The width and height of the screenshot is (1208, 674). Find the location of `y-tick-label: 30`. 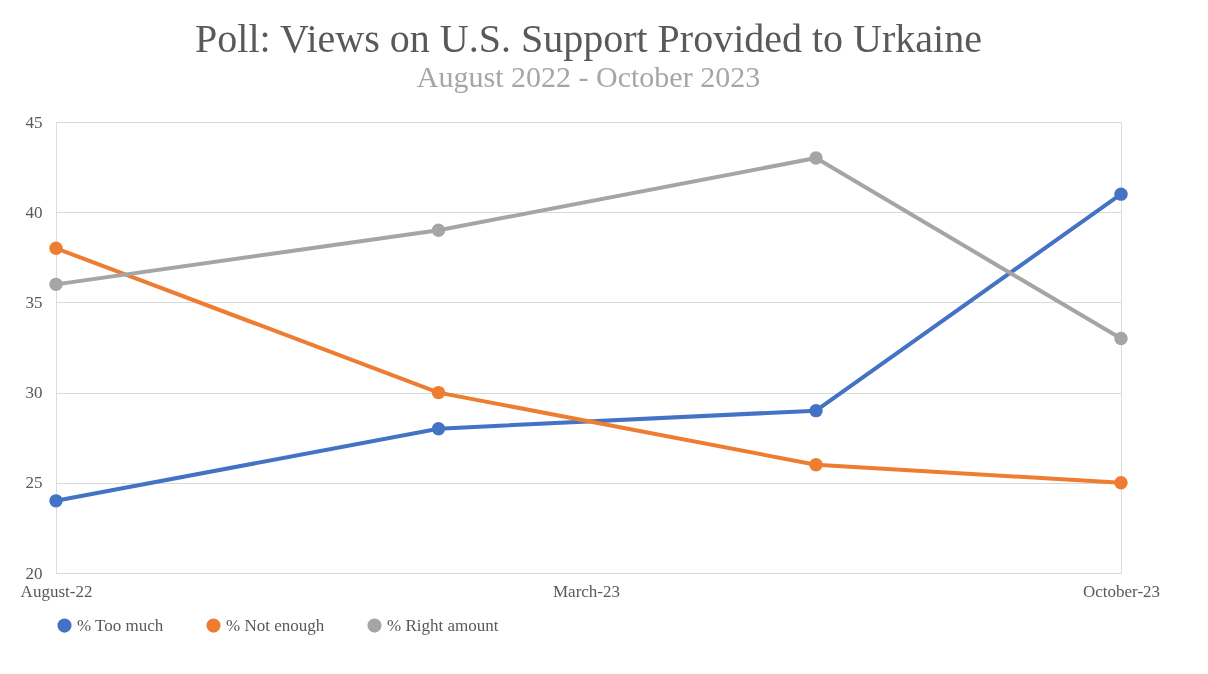

y-tick-label: 30 is located at coordinates (34, 393).